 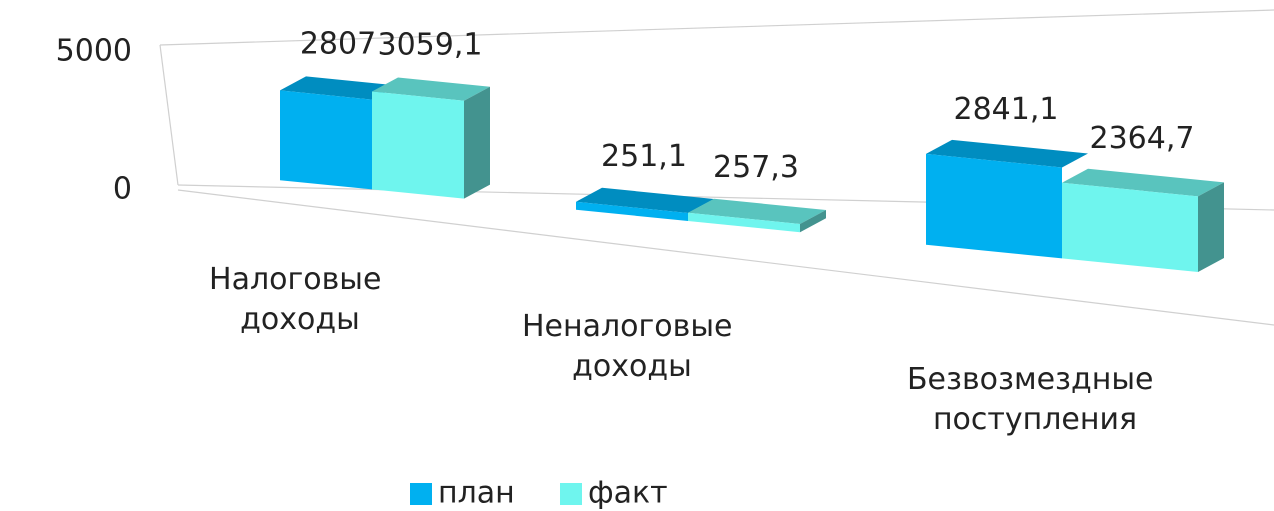 I want to click on value-label: 2364,7, so click(x=1142, y=138).